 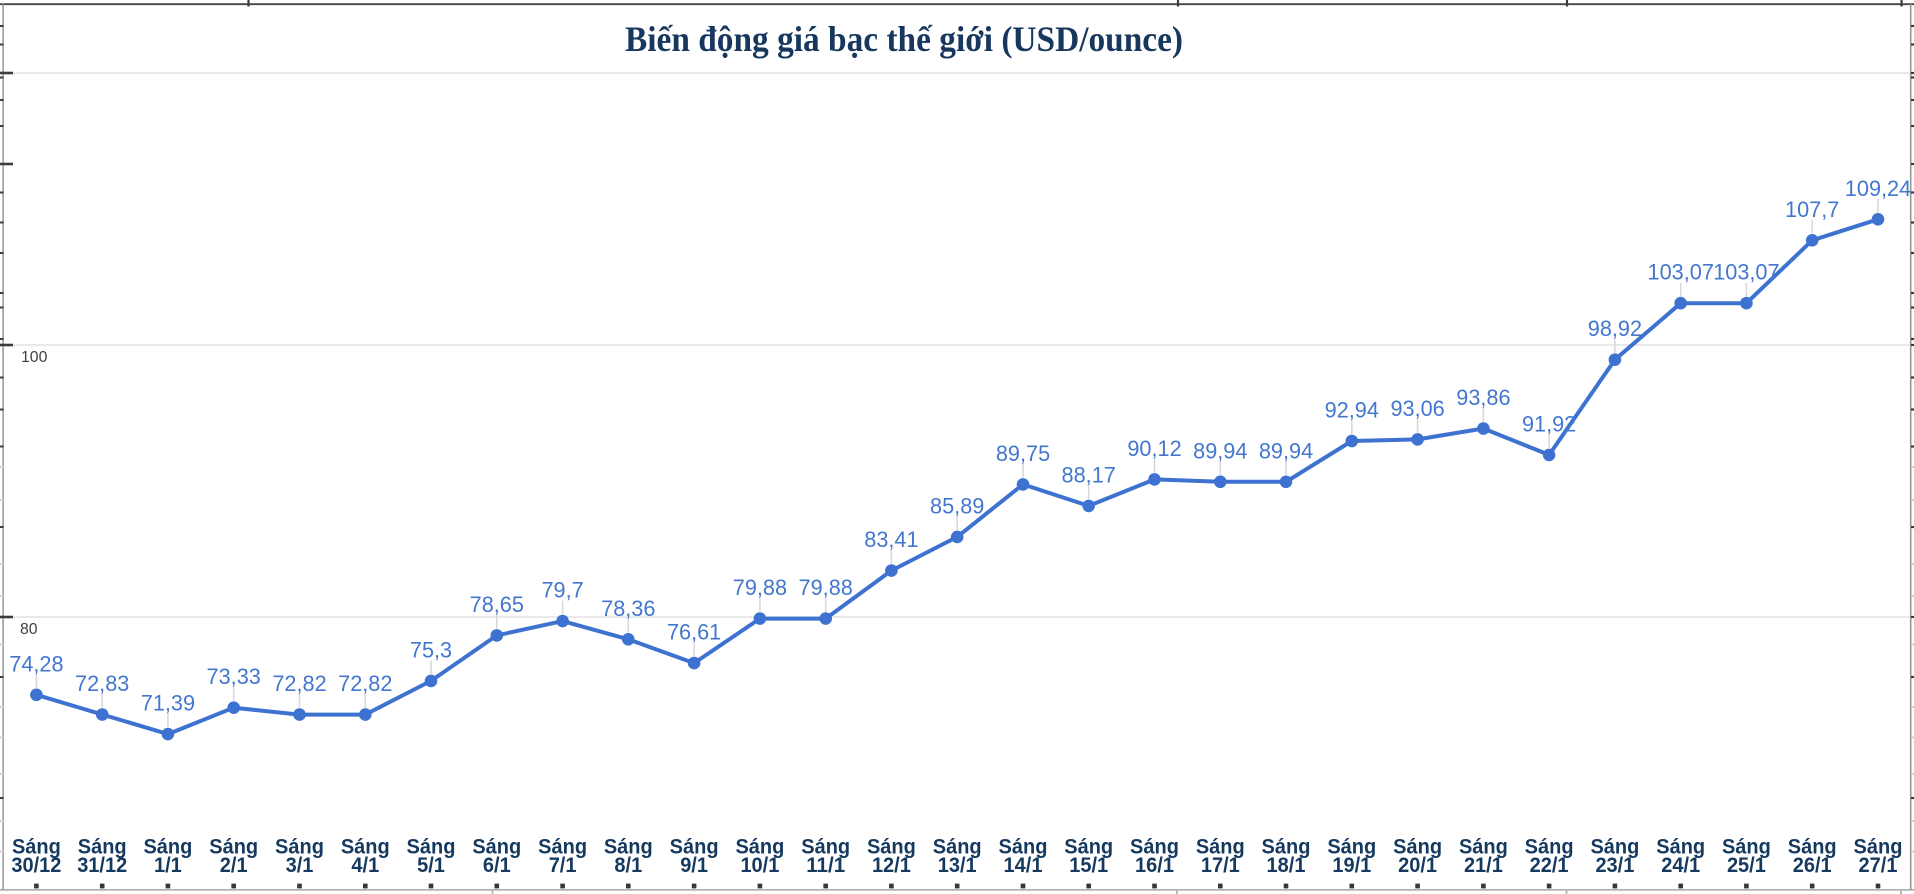 What do you see at coordinates (300, 865) in the screenshot?
I see `svg-text: 3/1` at bounding box center [300, 865].